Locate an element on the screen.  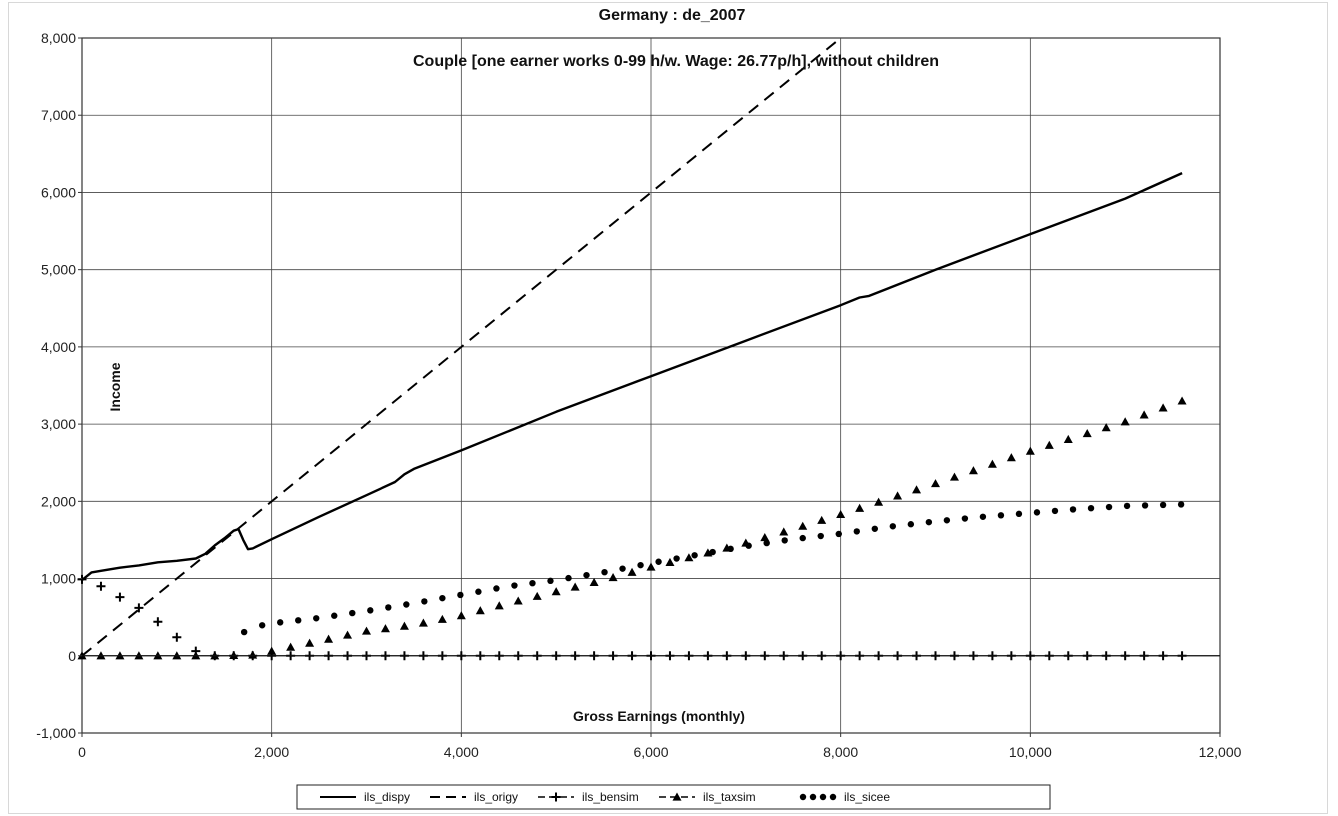
y-axis-label: Income is located at coordinates (115, 386).